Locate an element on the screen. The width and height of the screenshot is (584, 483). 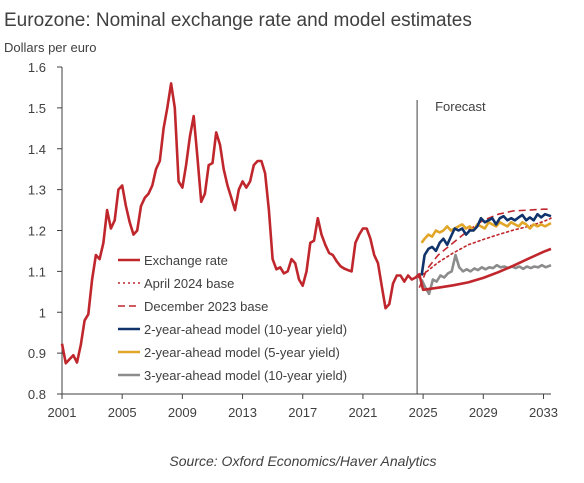
x-tick-label: 2009 is located at coordinates (182, 412).